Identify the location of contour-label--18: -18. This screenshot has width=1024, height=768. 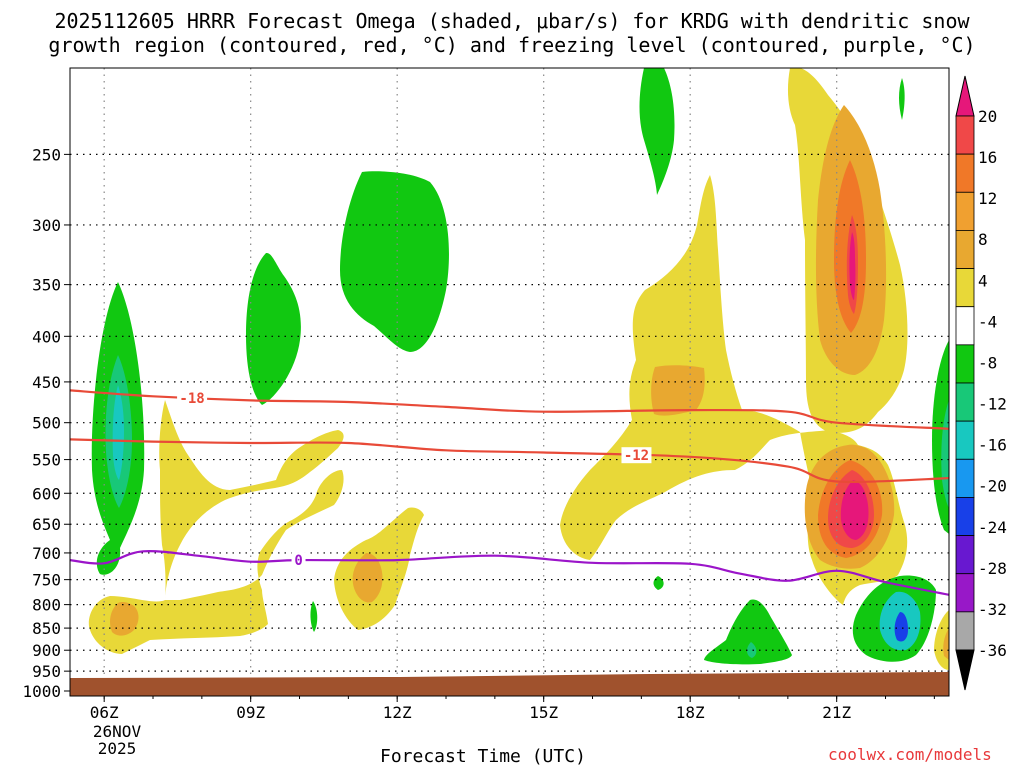
(191, 399).